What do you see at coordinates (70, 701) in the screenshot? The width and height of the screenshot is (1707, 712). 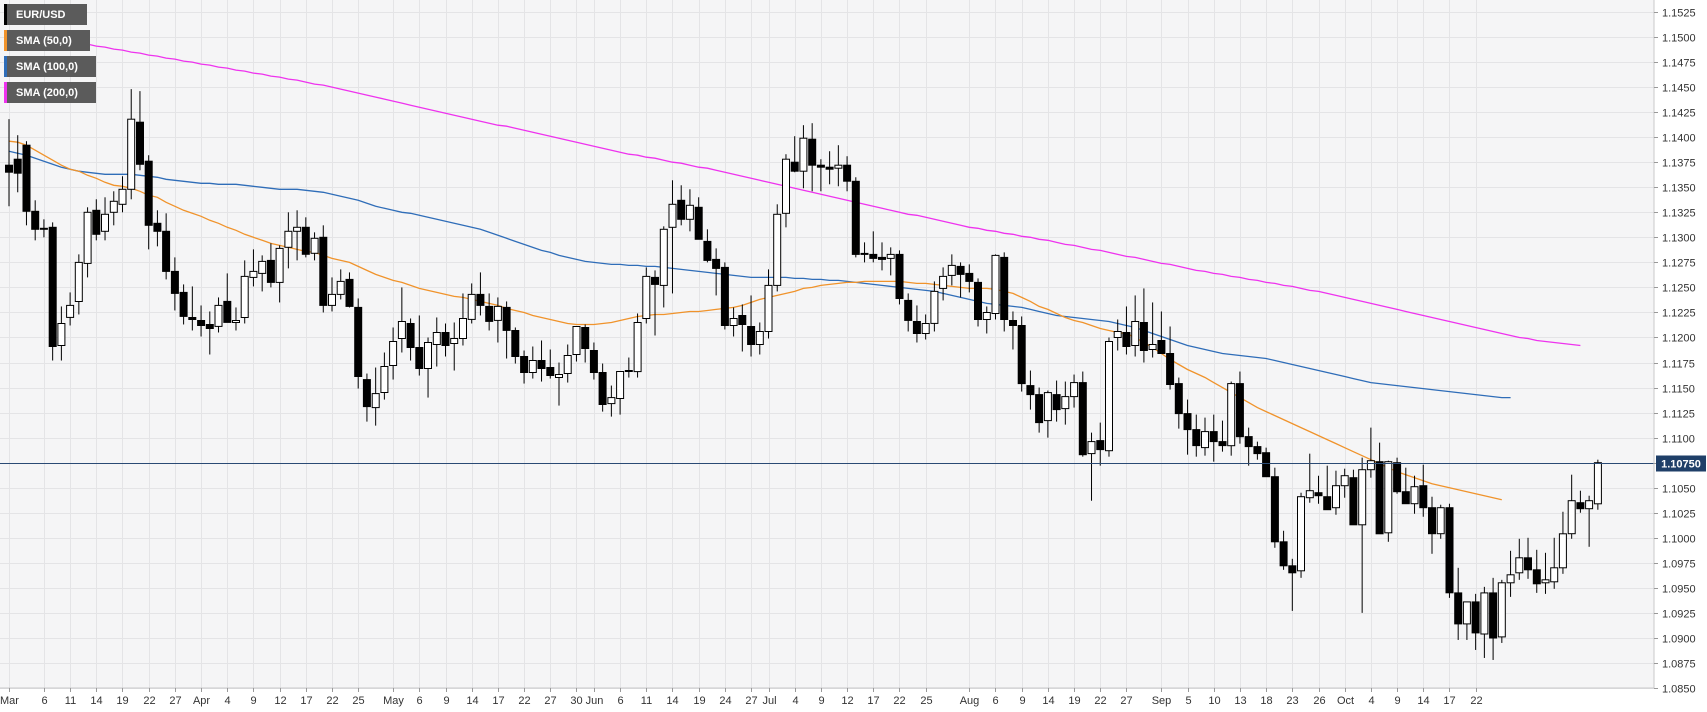 I see `x-tick-label: 11` at bounding box center [70, 701].